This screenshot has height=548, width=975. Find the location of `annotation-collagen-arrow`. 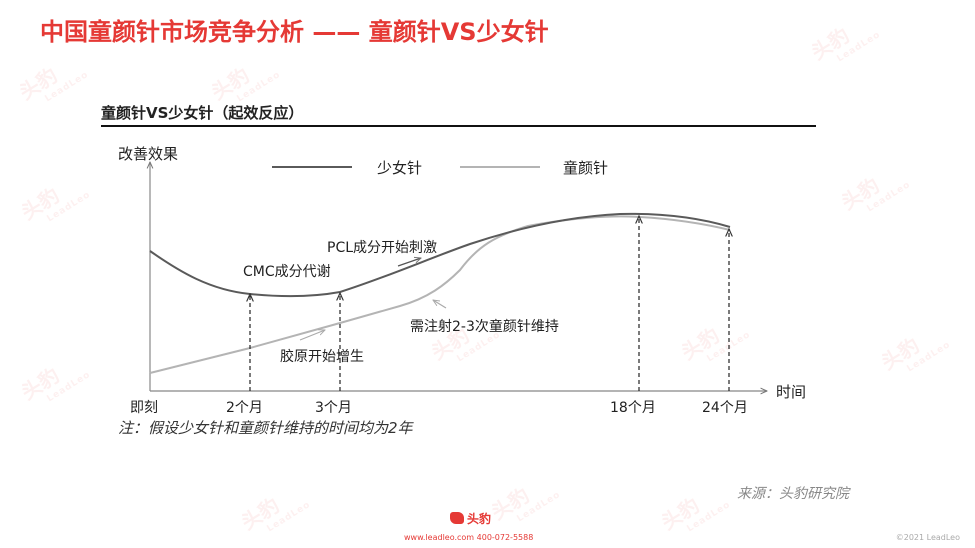

annotation-collagen-arrow is located at coordinates (312, 335).